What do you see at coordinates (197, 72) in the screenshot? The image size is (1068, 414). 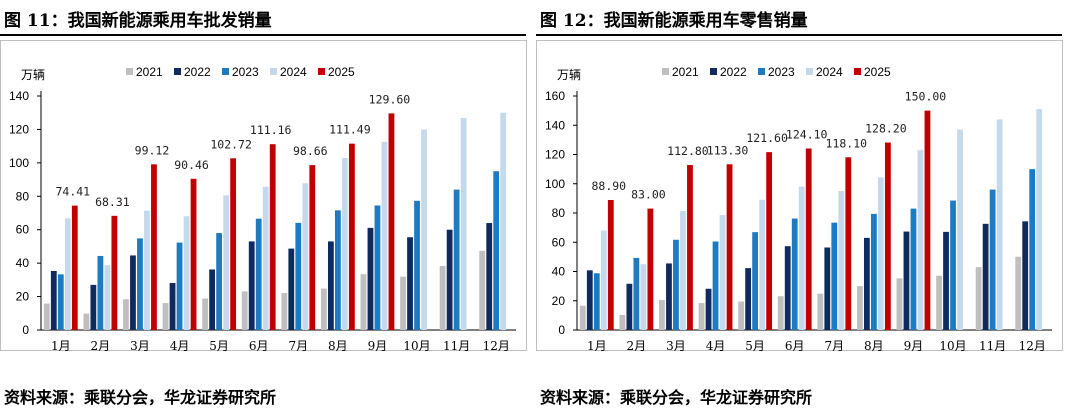 I see `legend-label: 2022` at bounding box center [197, 72].